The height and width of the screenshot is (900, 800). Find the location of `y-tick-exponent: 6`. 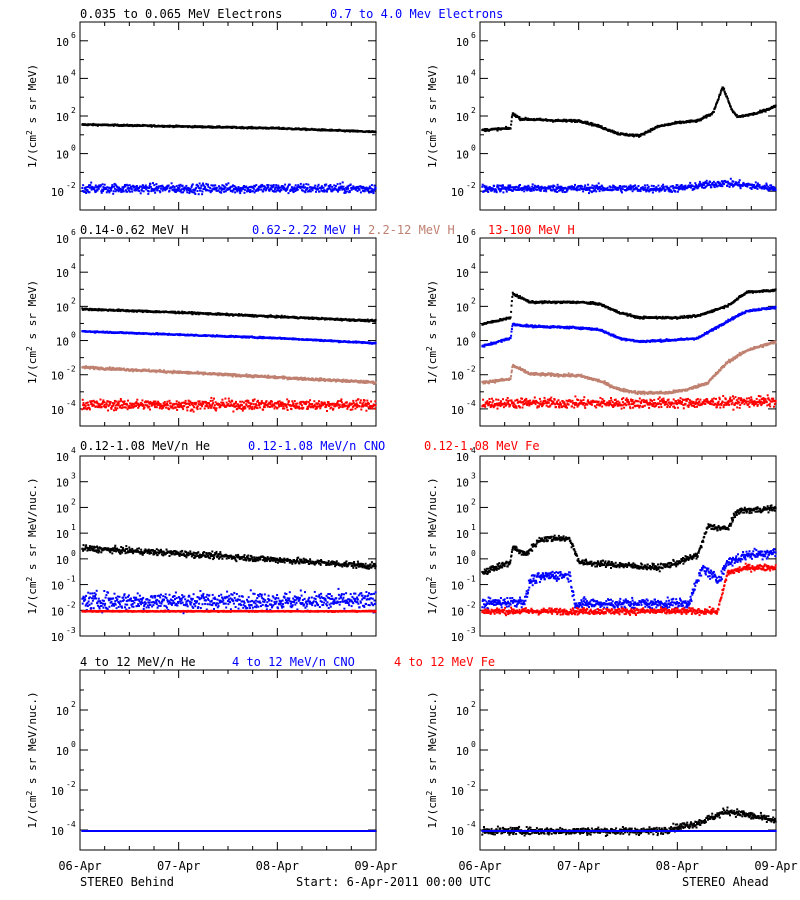

y-tick-exponent: 6 is located at coordinates (73, 35).